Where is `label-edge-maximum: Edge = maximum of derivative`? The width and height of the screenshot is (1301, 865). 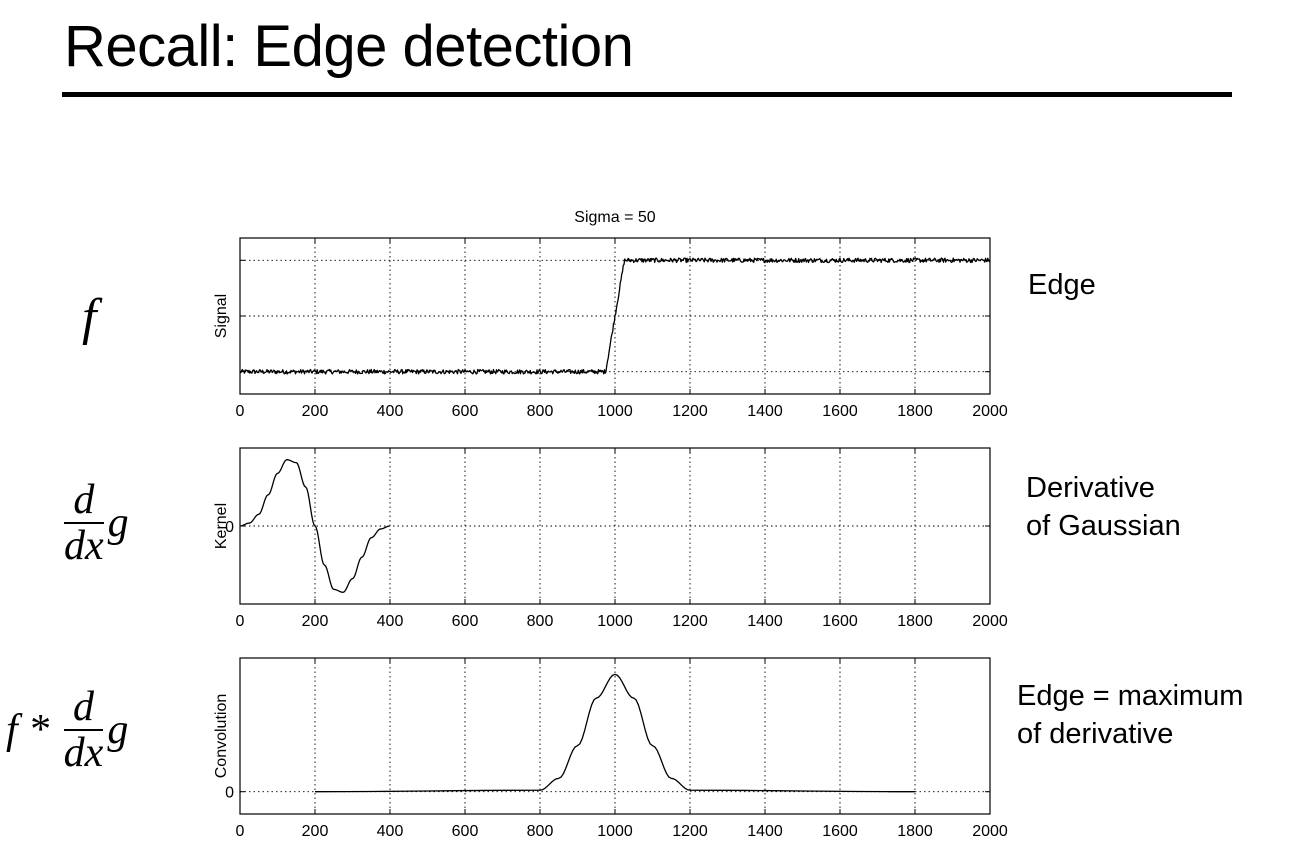 label-edge-maximum: Edge = maximum of derivative is located at coordinates (1130, 715).